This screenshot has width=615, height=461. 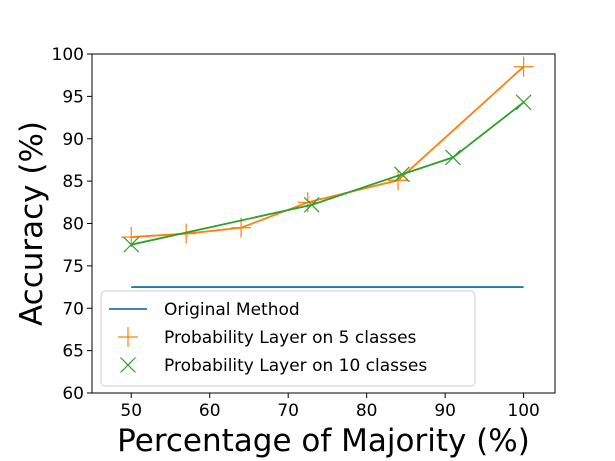 What do you see at coordinates (523, 411) in the screenshot?
I see `x-tick-label: 100` at bounding box center [523, 411].